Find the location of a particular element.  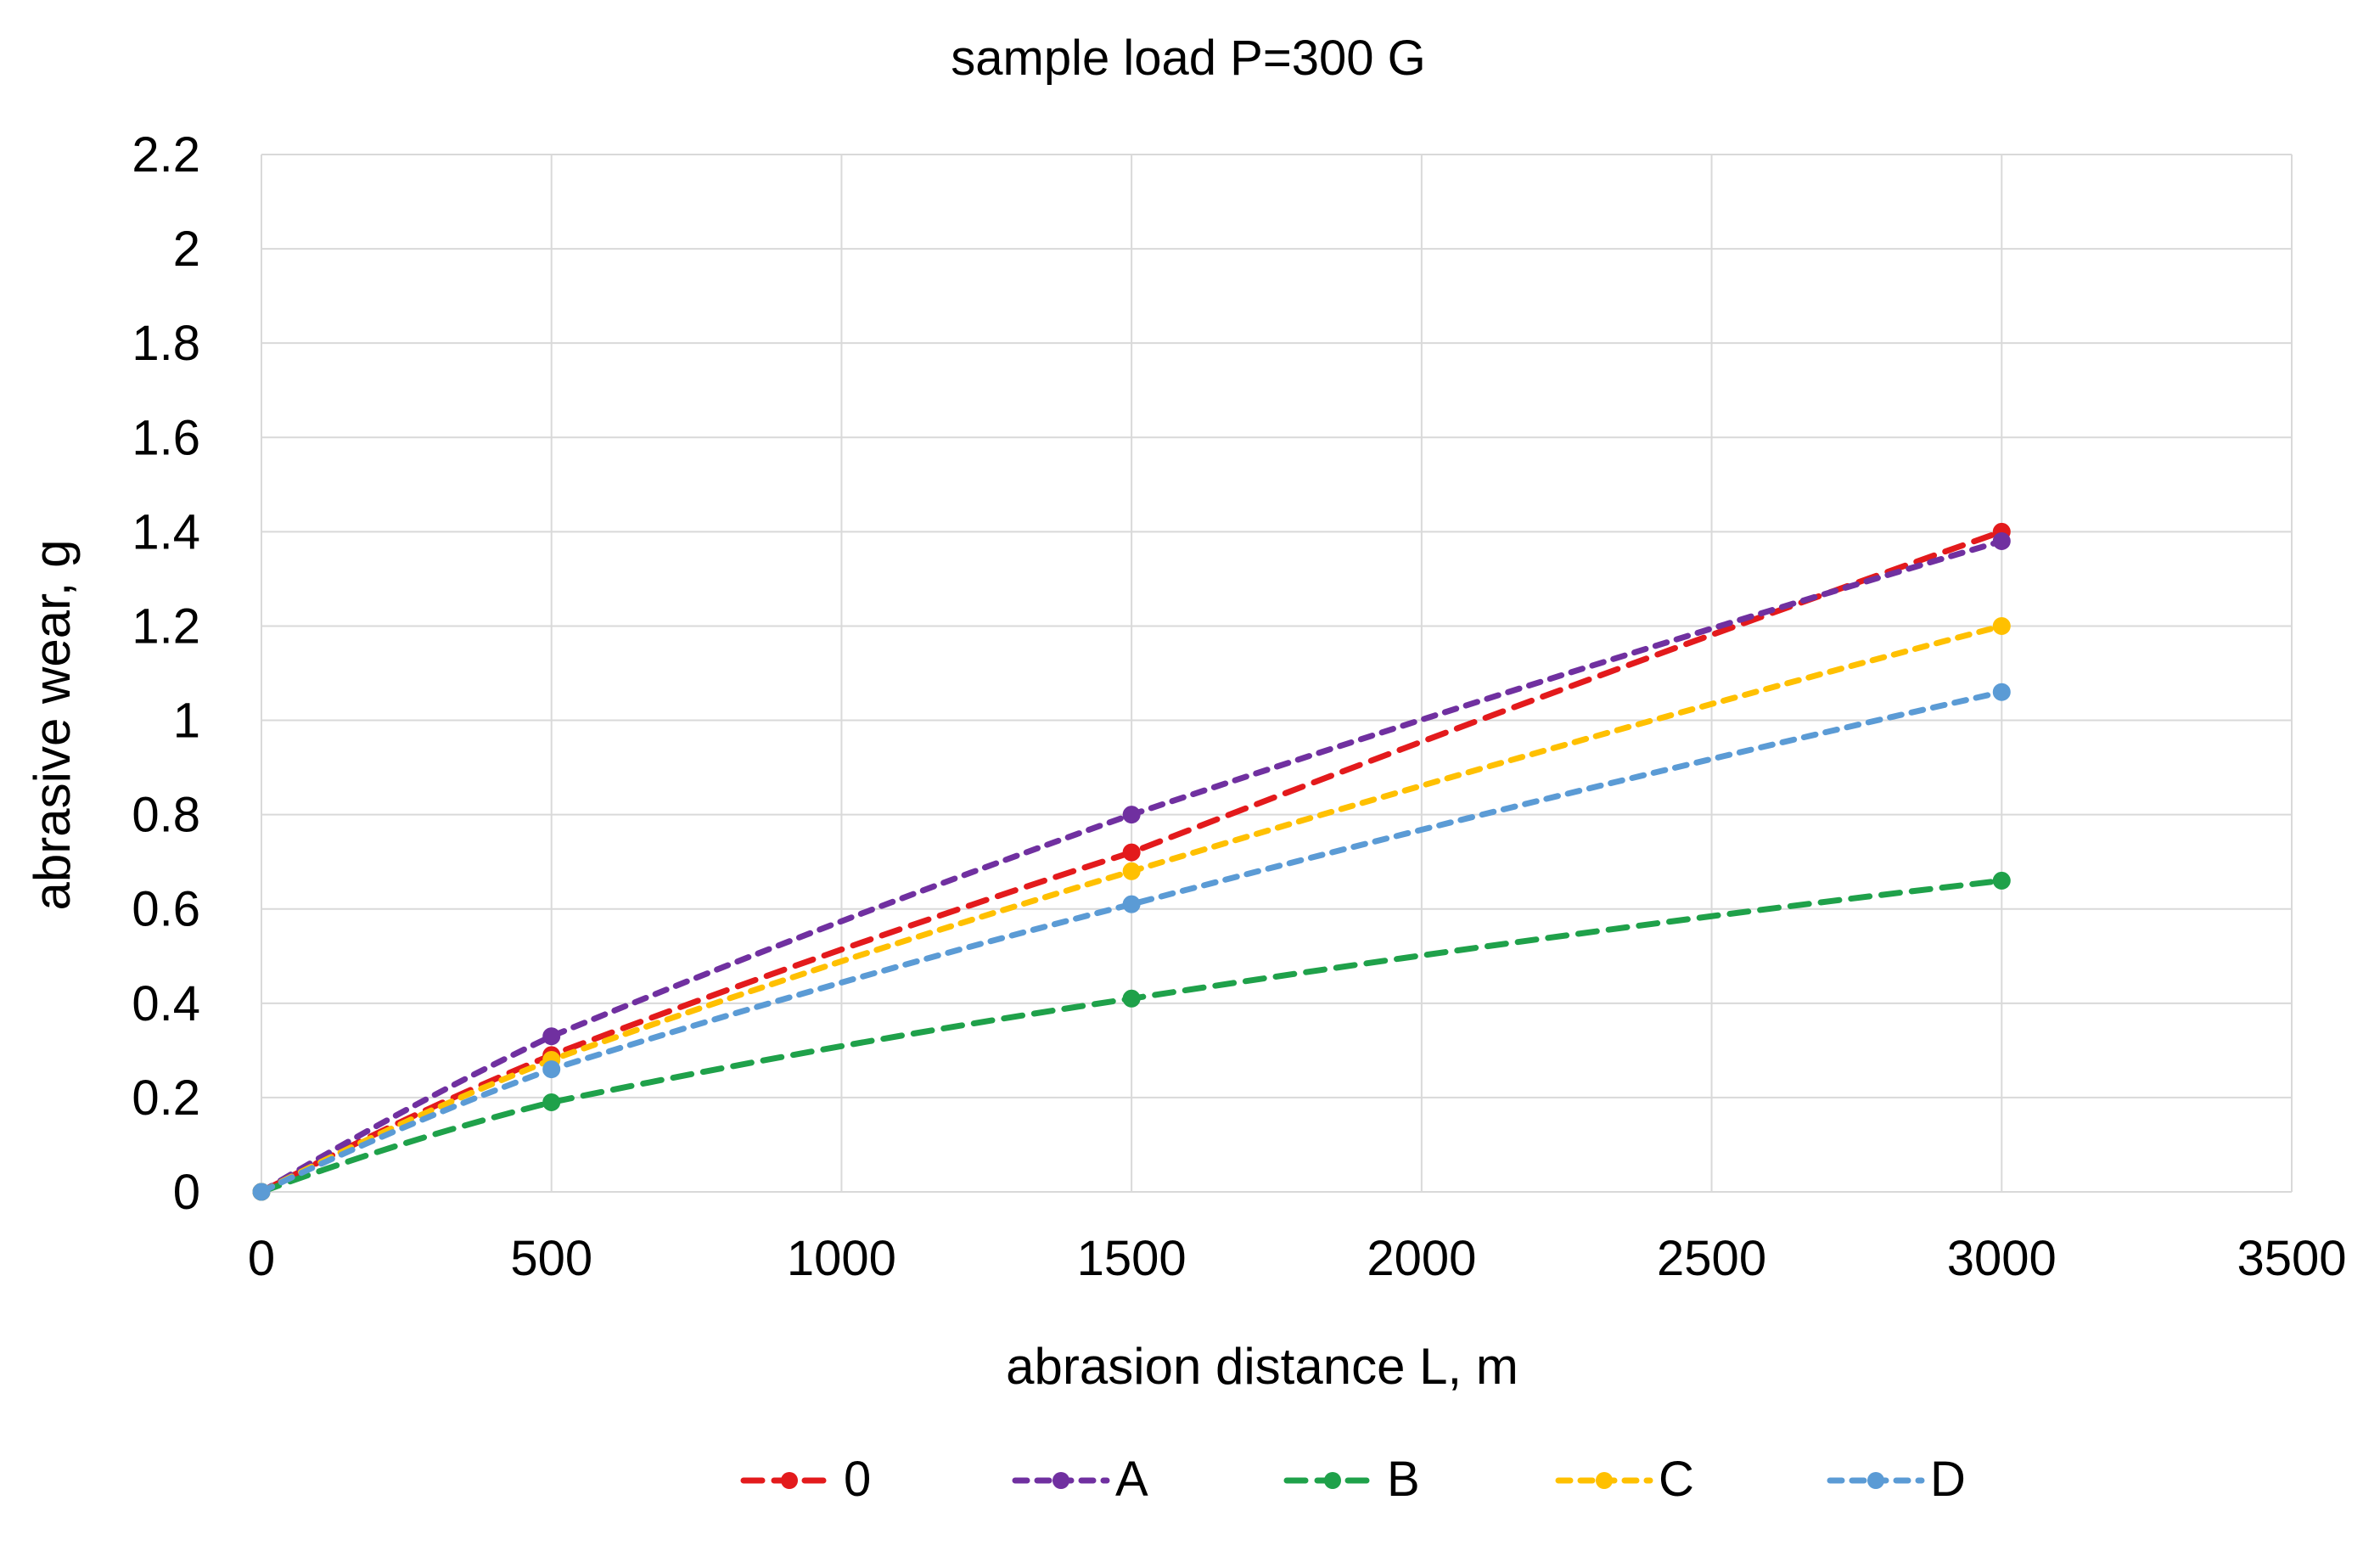

x-tick-label: 2500 is located at coordinates (1711, 1259).